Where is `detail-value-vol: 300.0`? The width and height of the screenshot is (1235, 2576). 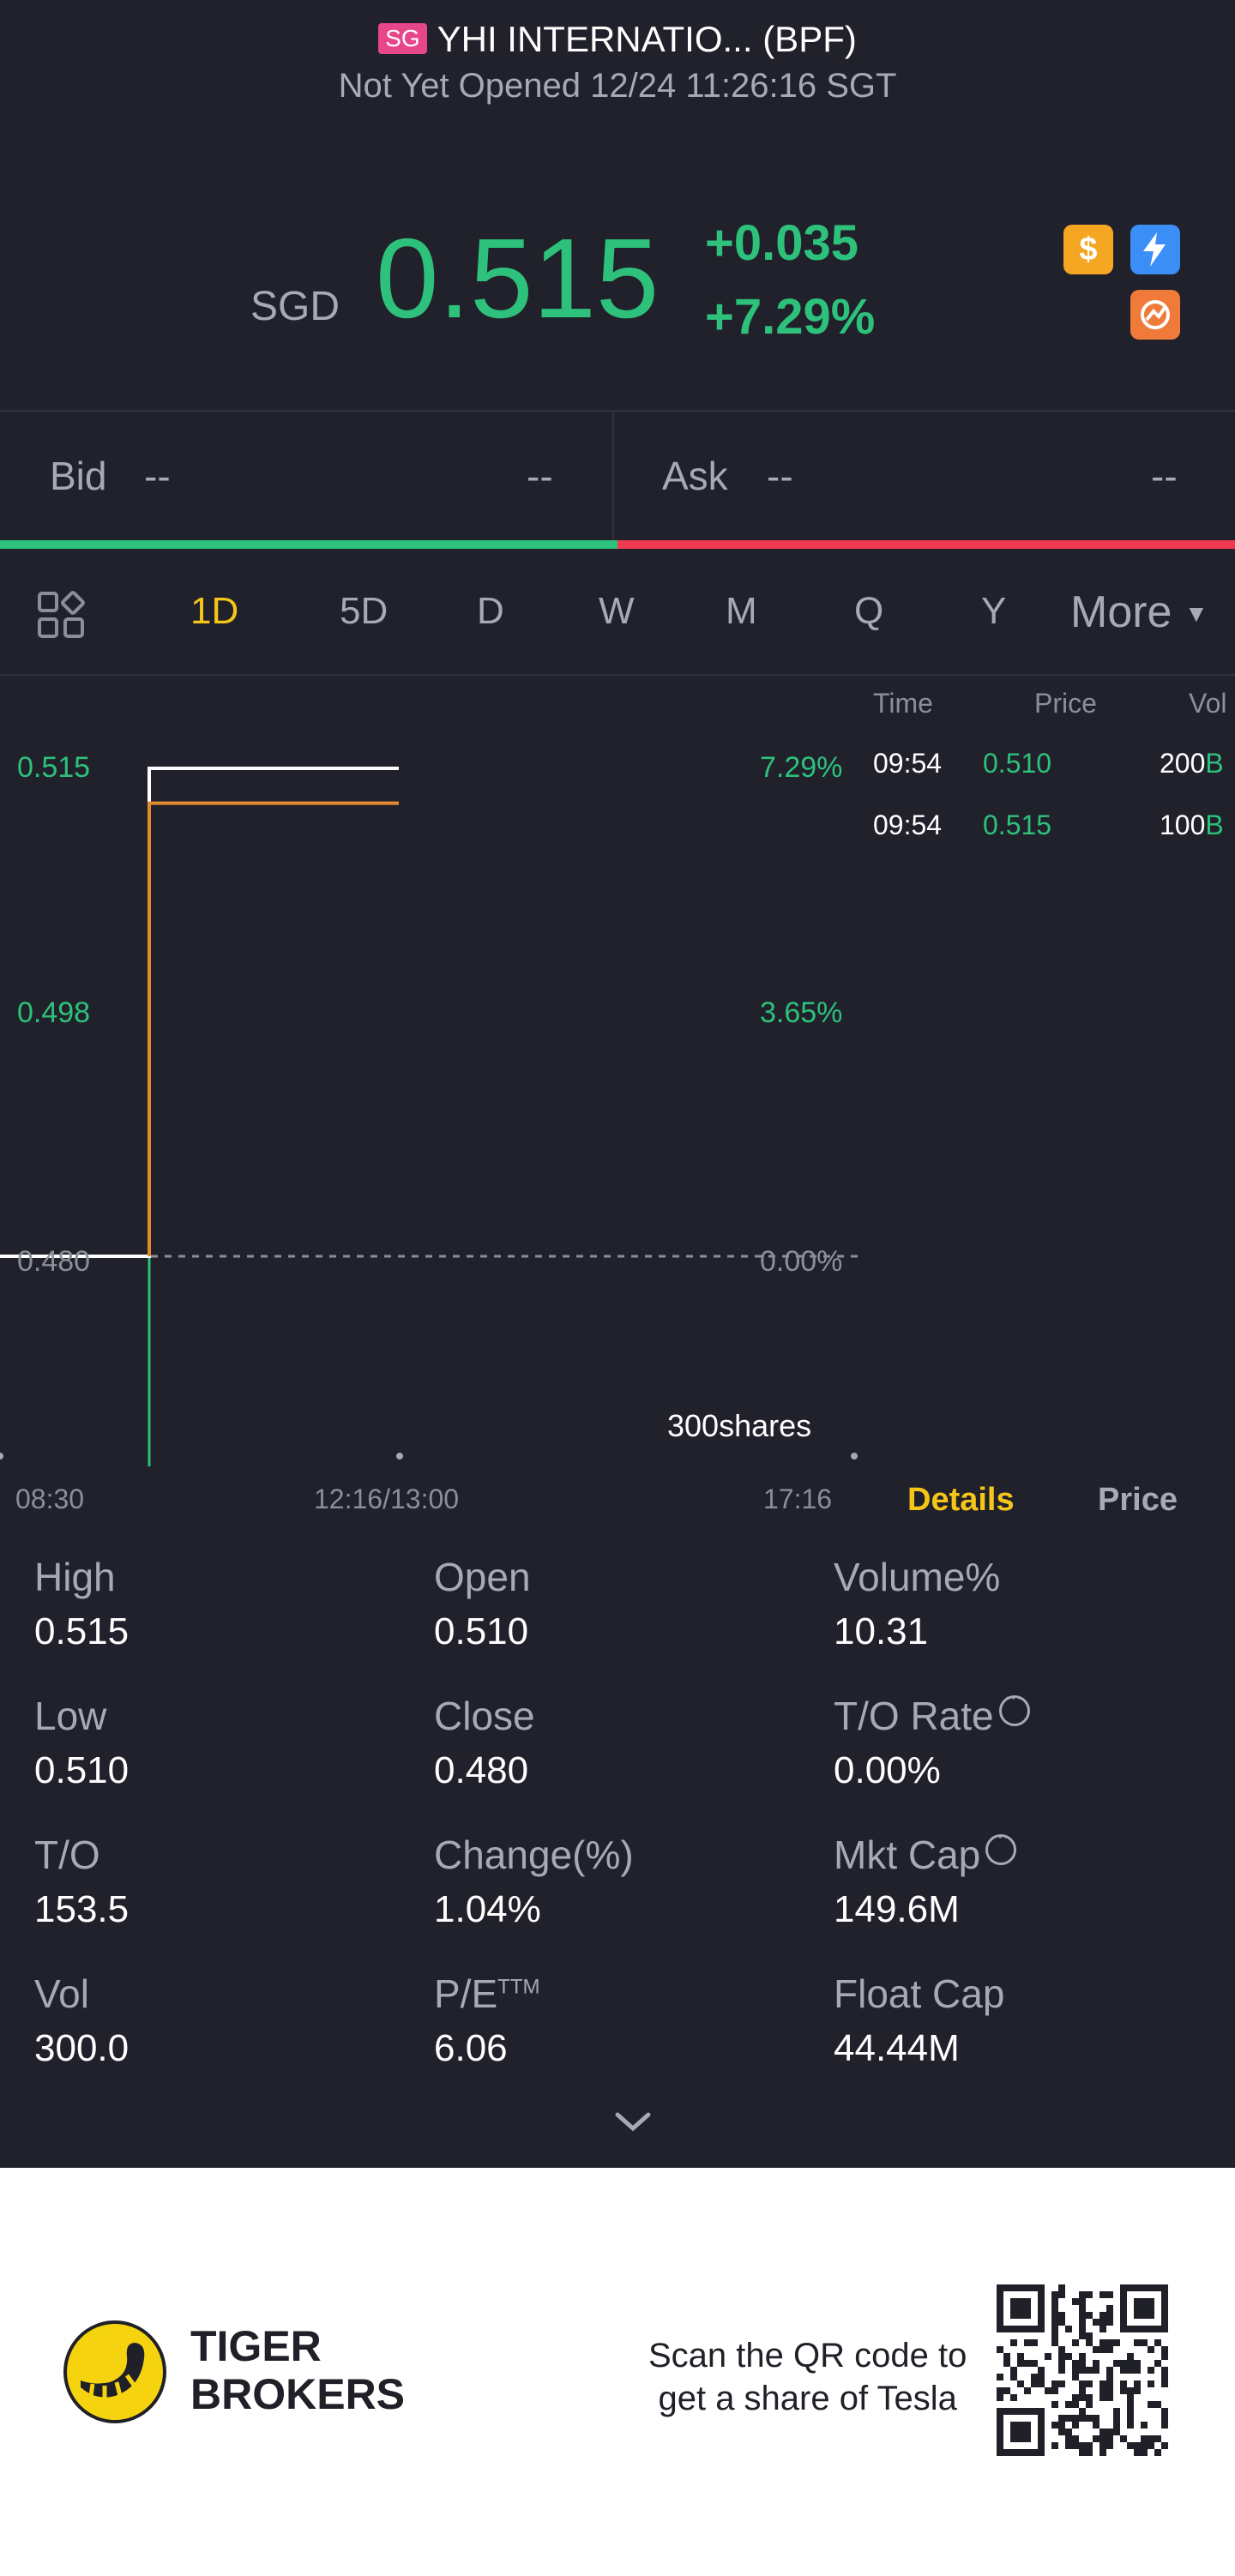 detail-value-vol: 300.0 is located at coordinates (82, 2048).